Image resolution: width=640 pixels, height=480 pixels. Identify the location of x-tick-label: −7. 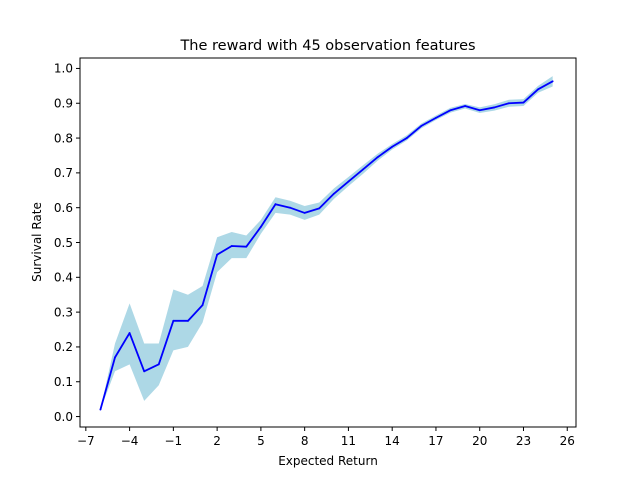
(86, 441).